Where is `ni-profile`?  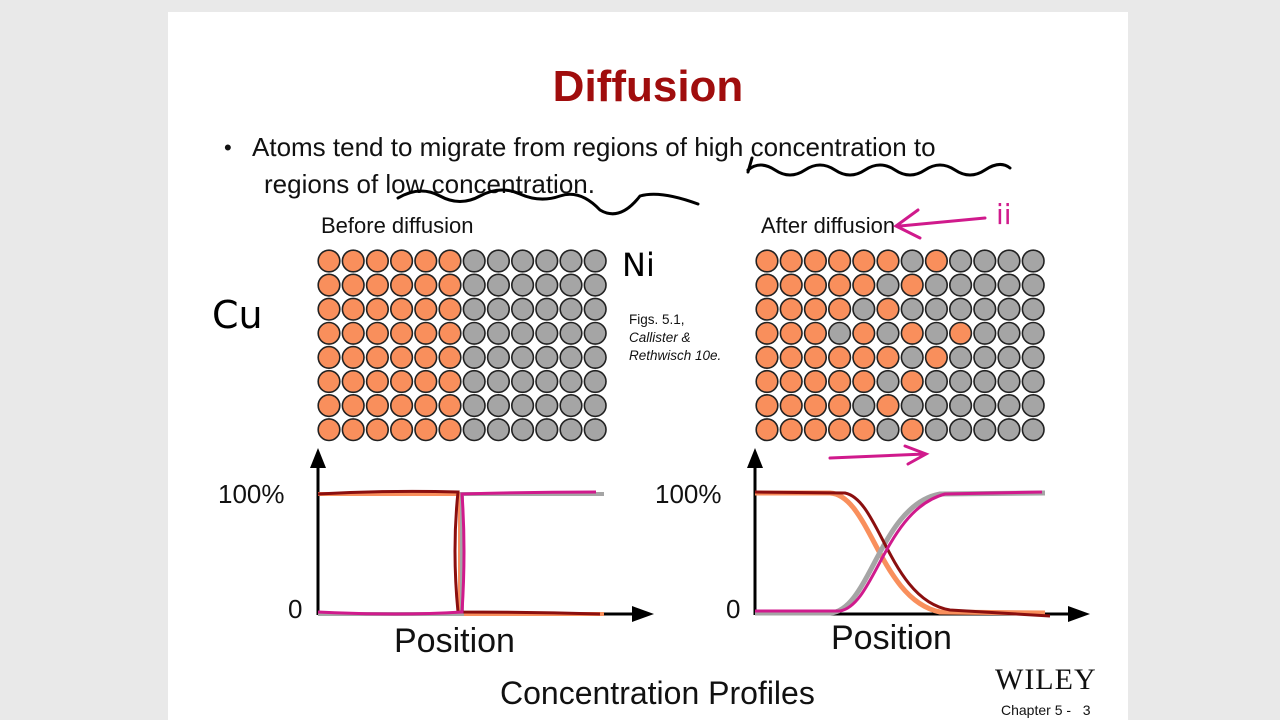
ni-profile is located at coordinates (900, 553).